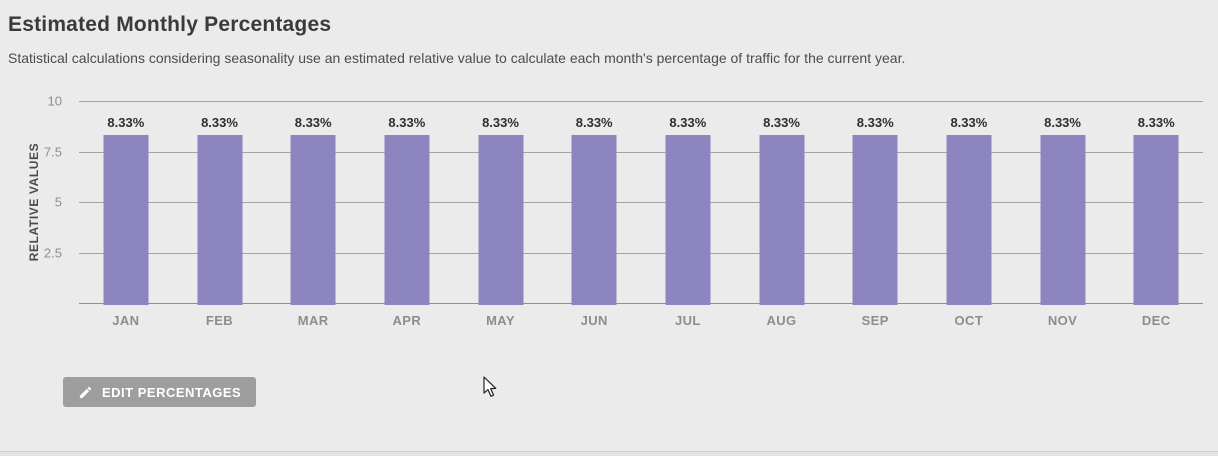 The image size is (1218, 456). I want to click on bar-column: 8.33% JUL, so click(688, 214).